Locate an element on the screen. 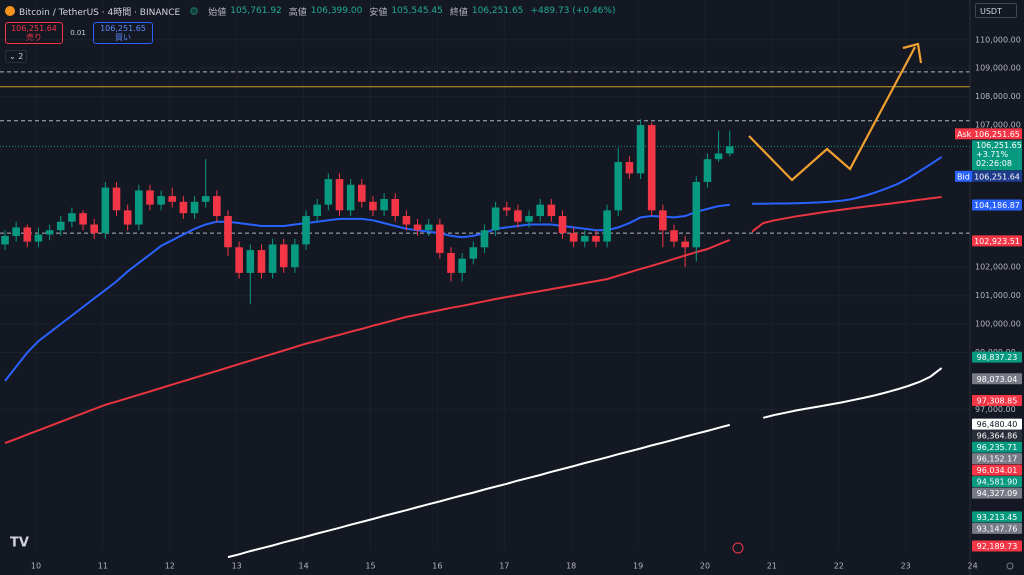 This screenshot has width=1024, height=575. x-tick-label: 20 is located at coordinates (705, 566).